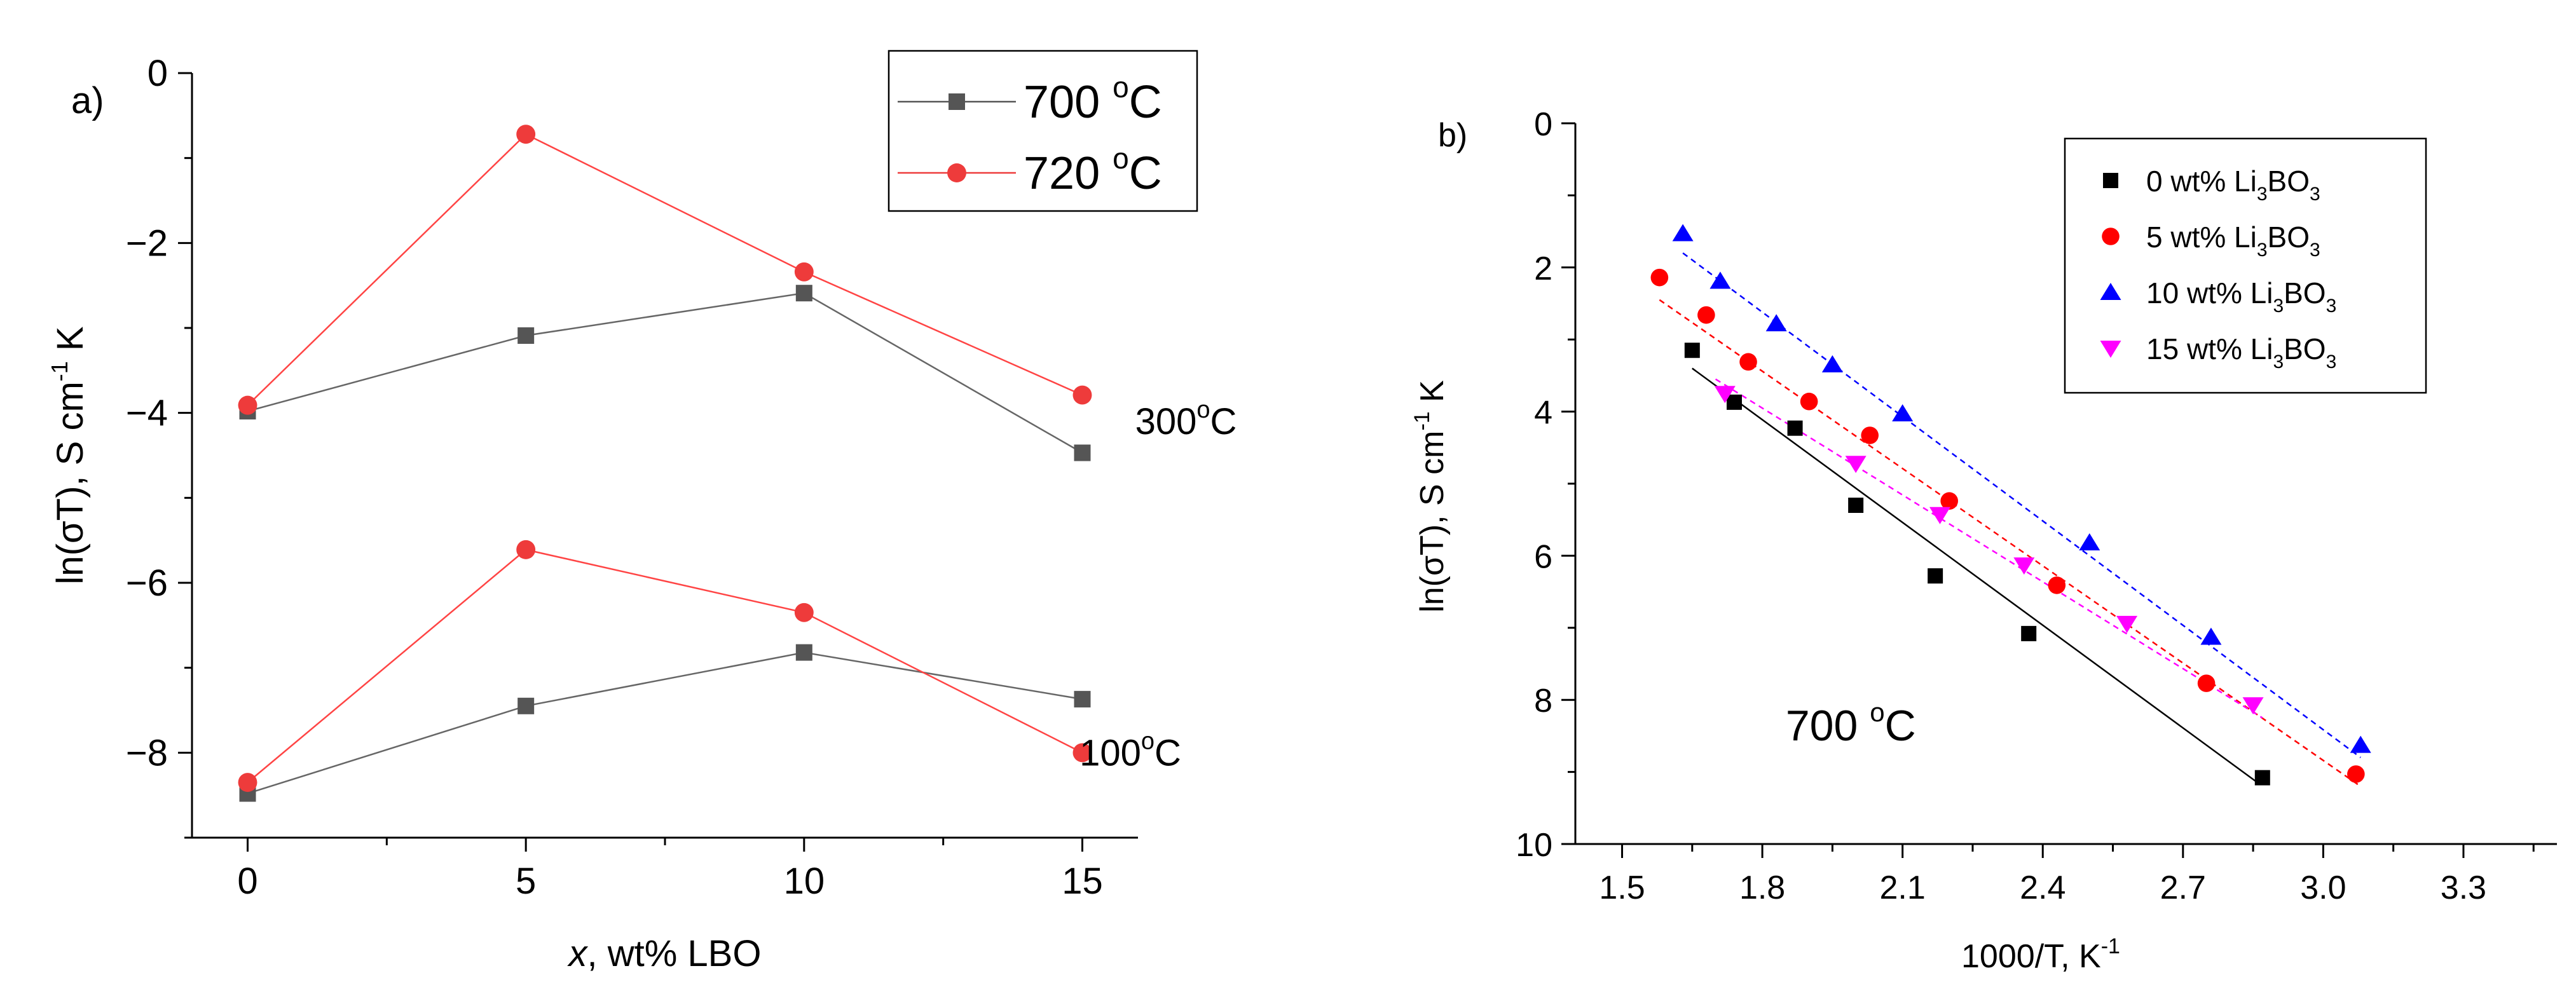  Describe the element at coordinates (247, 882) in the screenshot. I see `x-tick-label: 0` at that location.